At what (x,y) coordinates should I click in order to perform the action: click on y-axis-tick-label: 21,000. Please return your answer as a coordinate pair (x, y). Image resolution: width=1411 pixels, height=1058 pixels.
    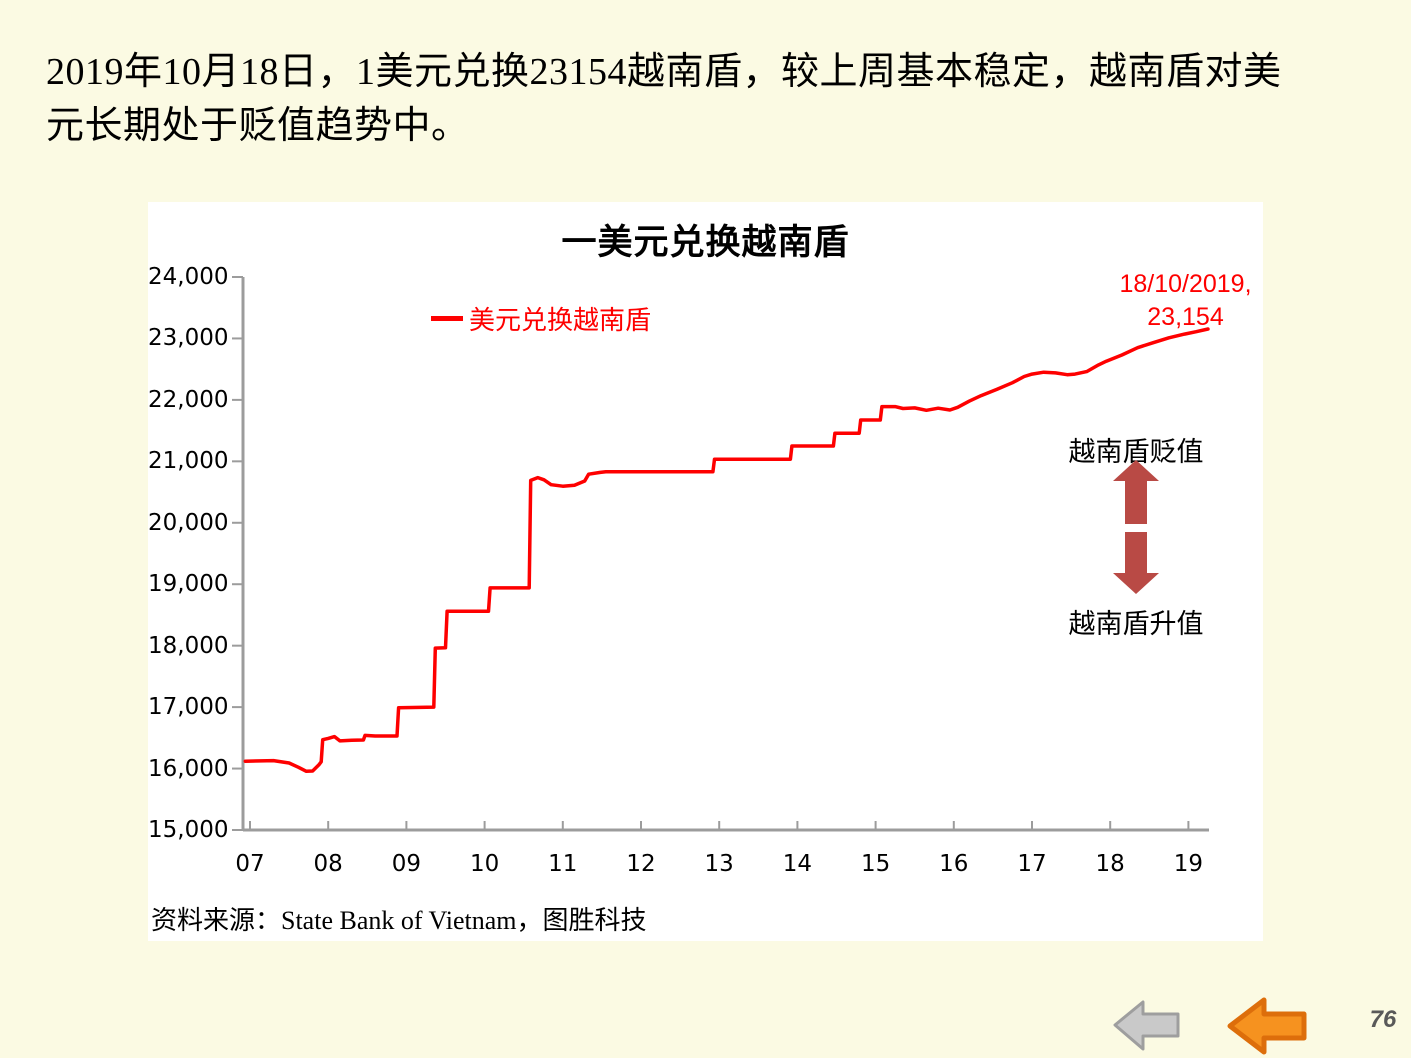
    Looking at the image, I should click on (188, 461).